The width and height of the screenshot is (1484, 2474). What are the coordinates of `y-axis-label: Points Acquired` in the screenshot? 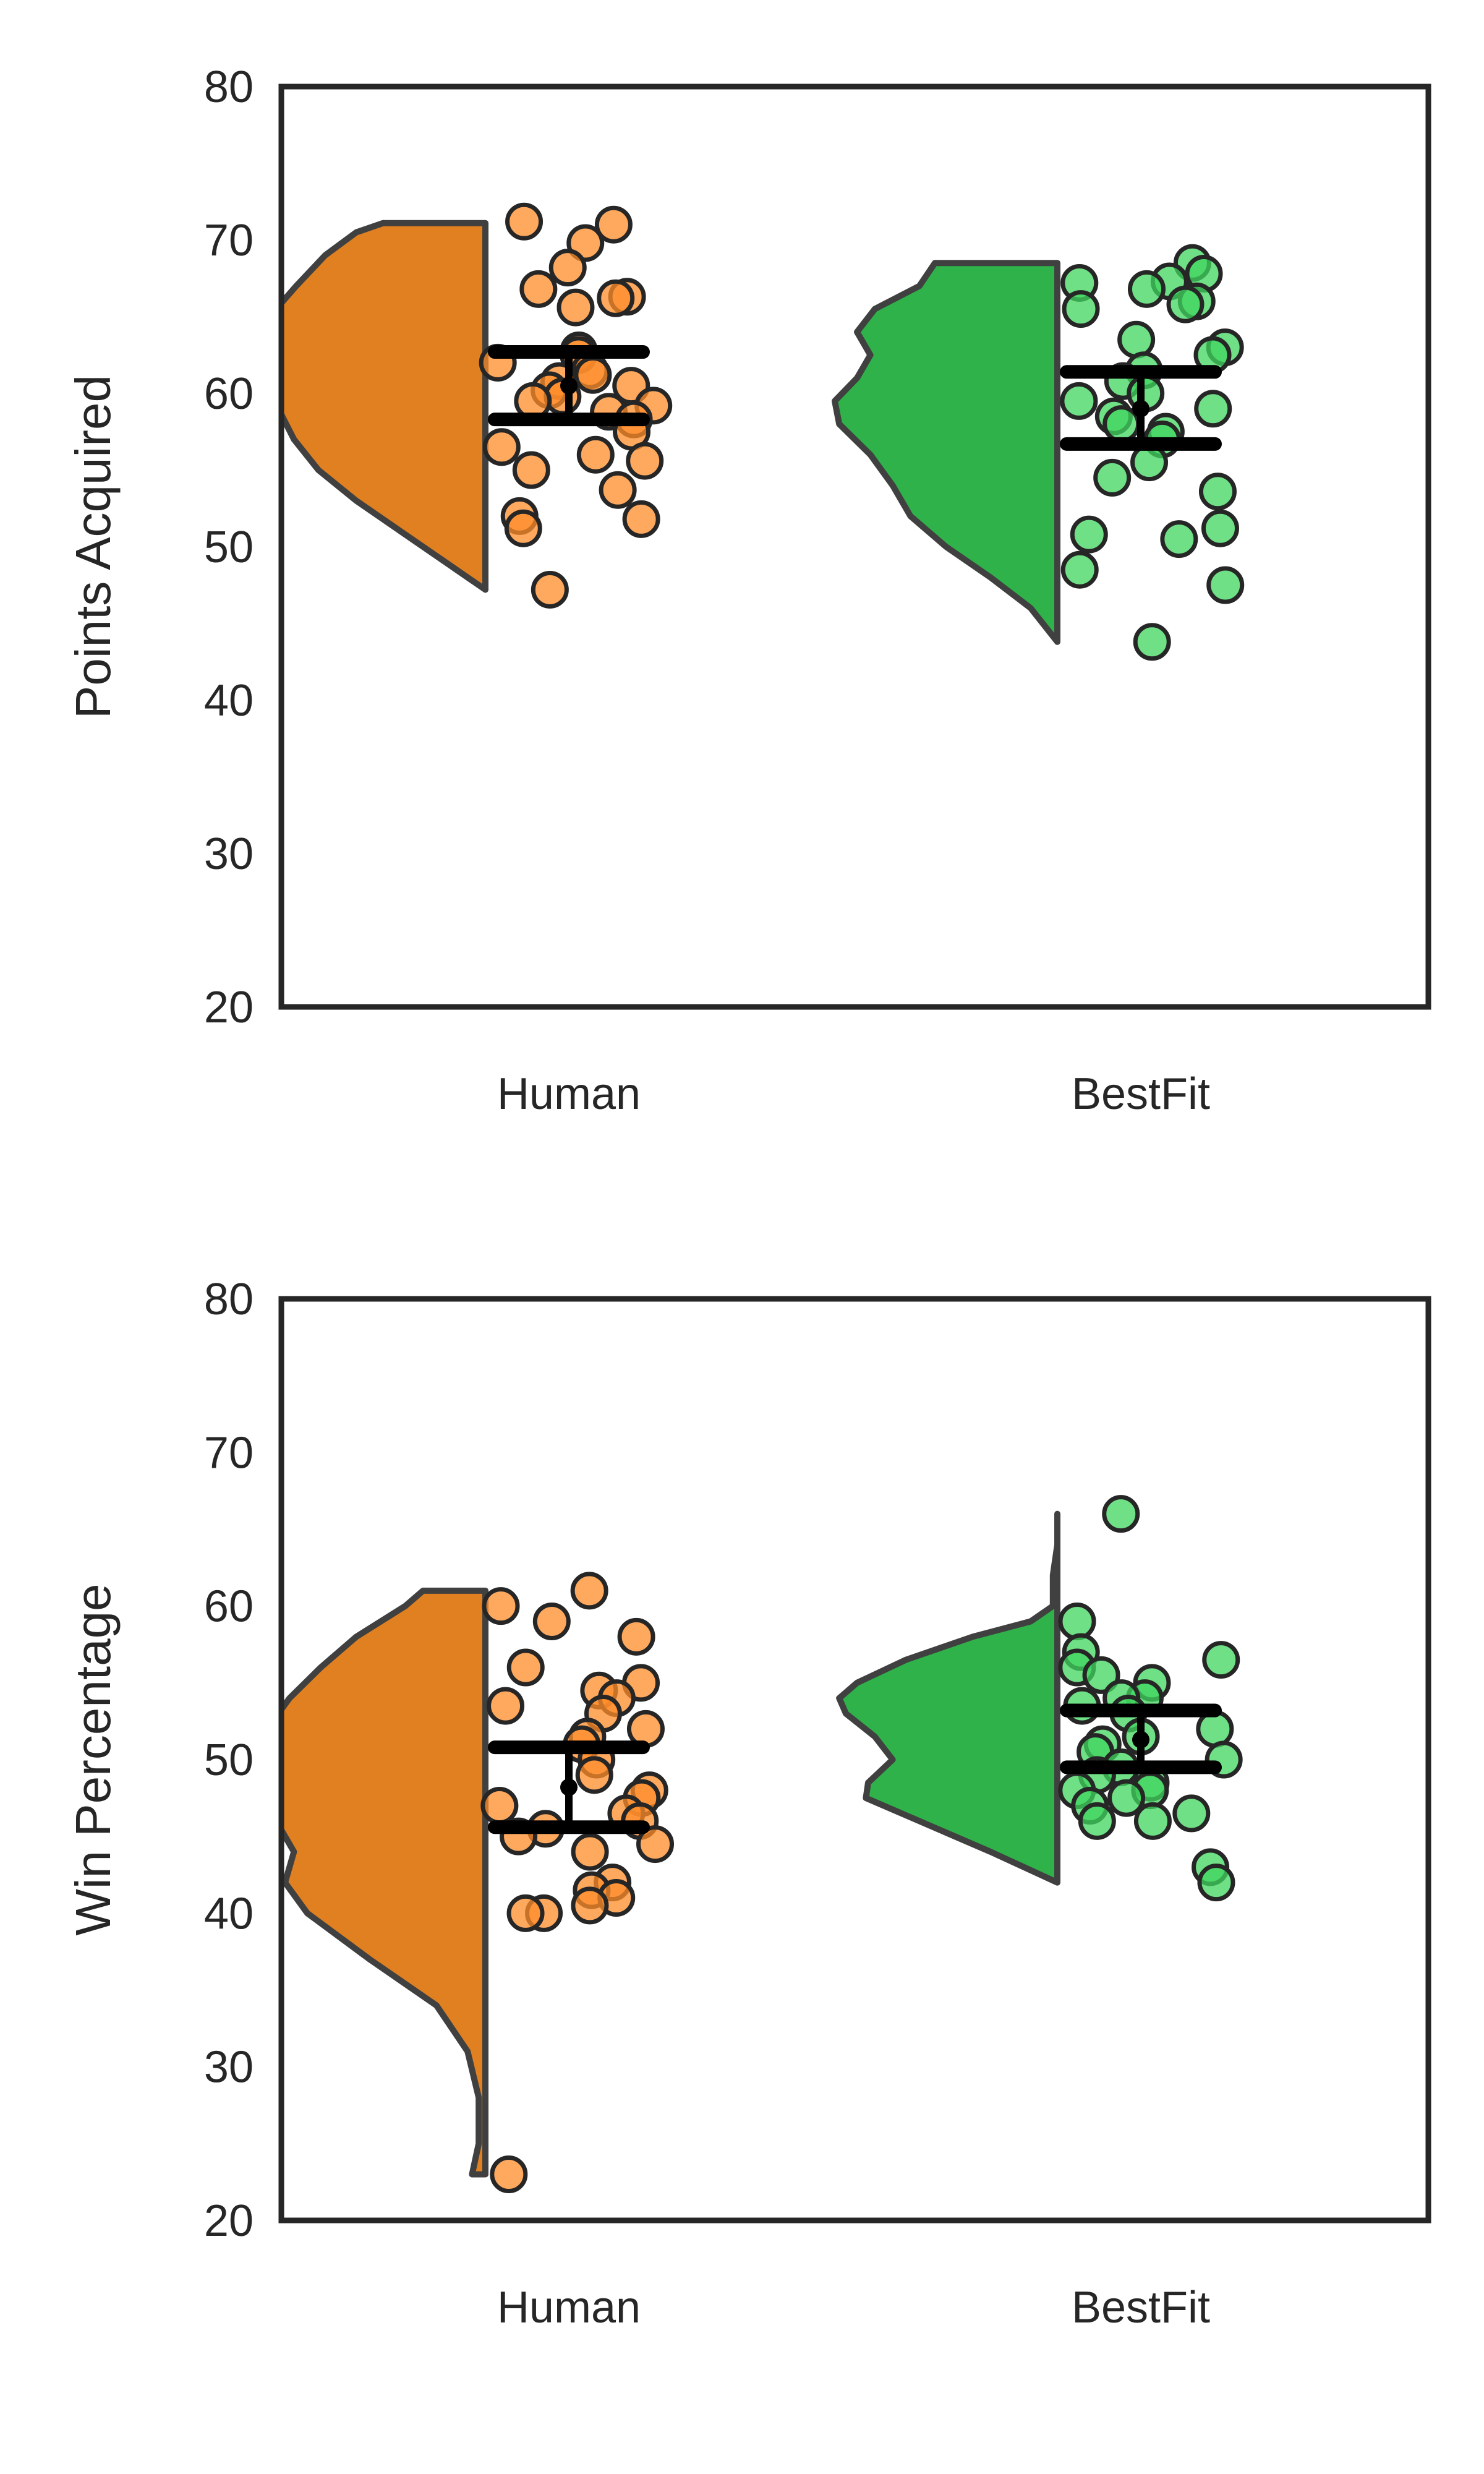 It's located at (93, 547).